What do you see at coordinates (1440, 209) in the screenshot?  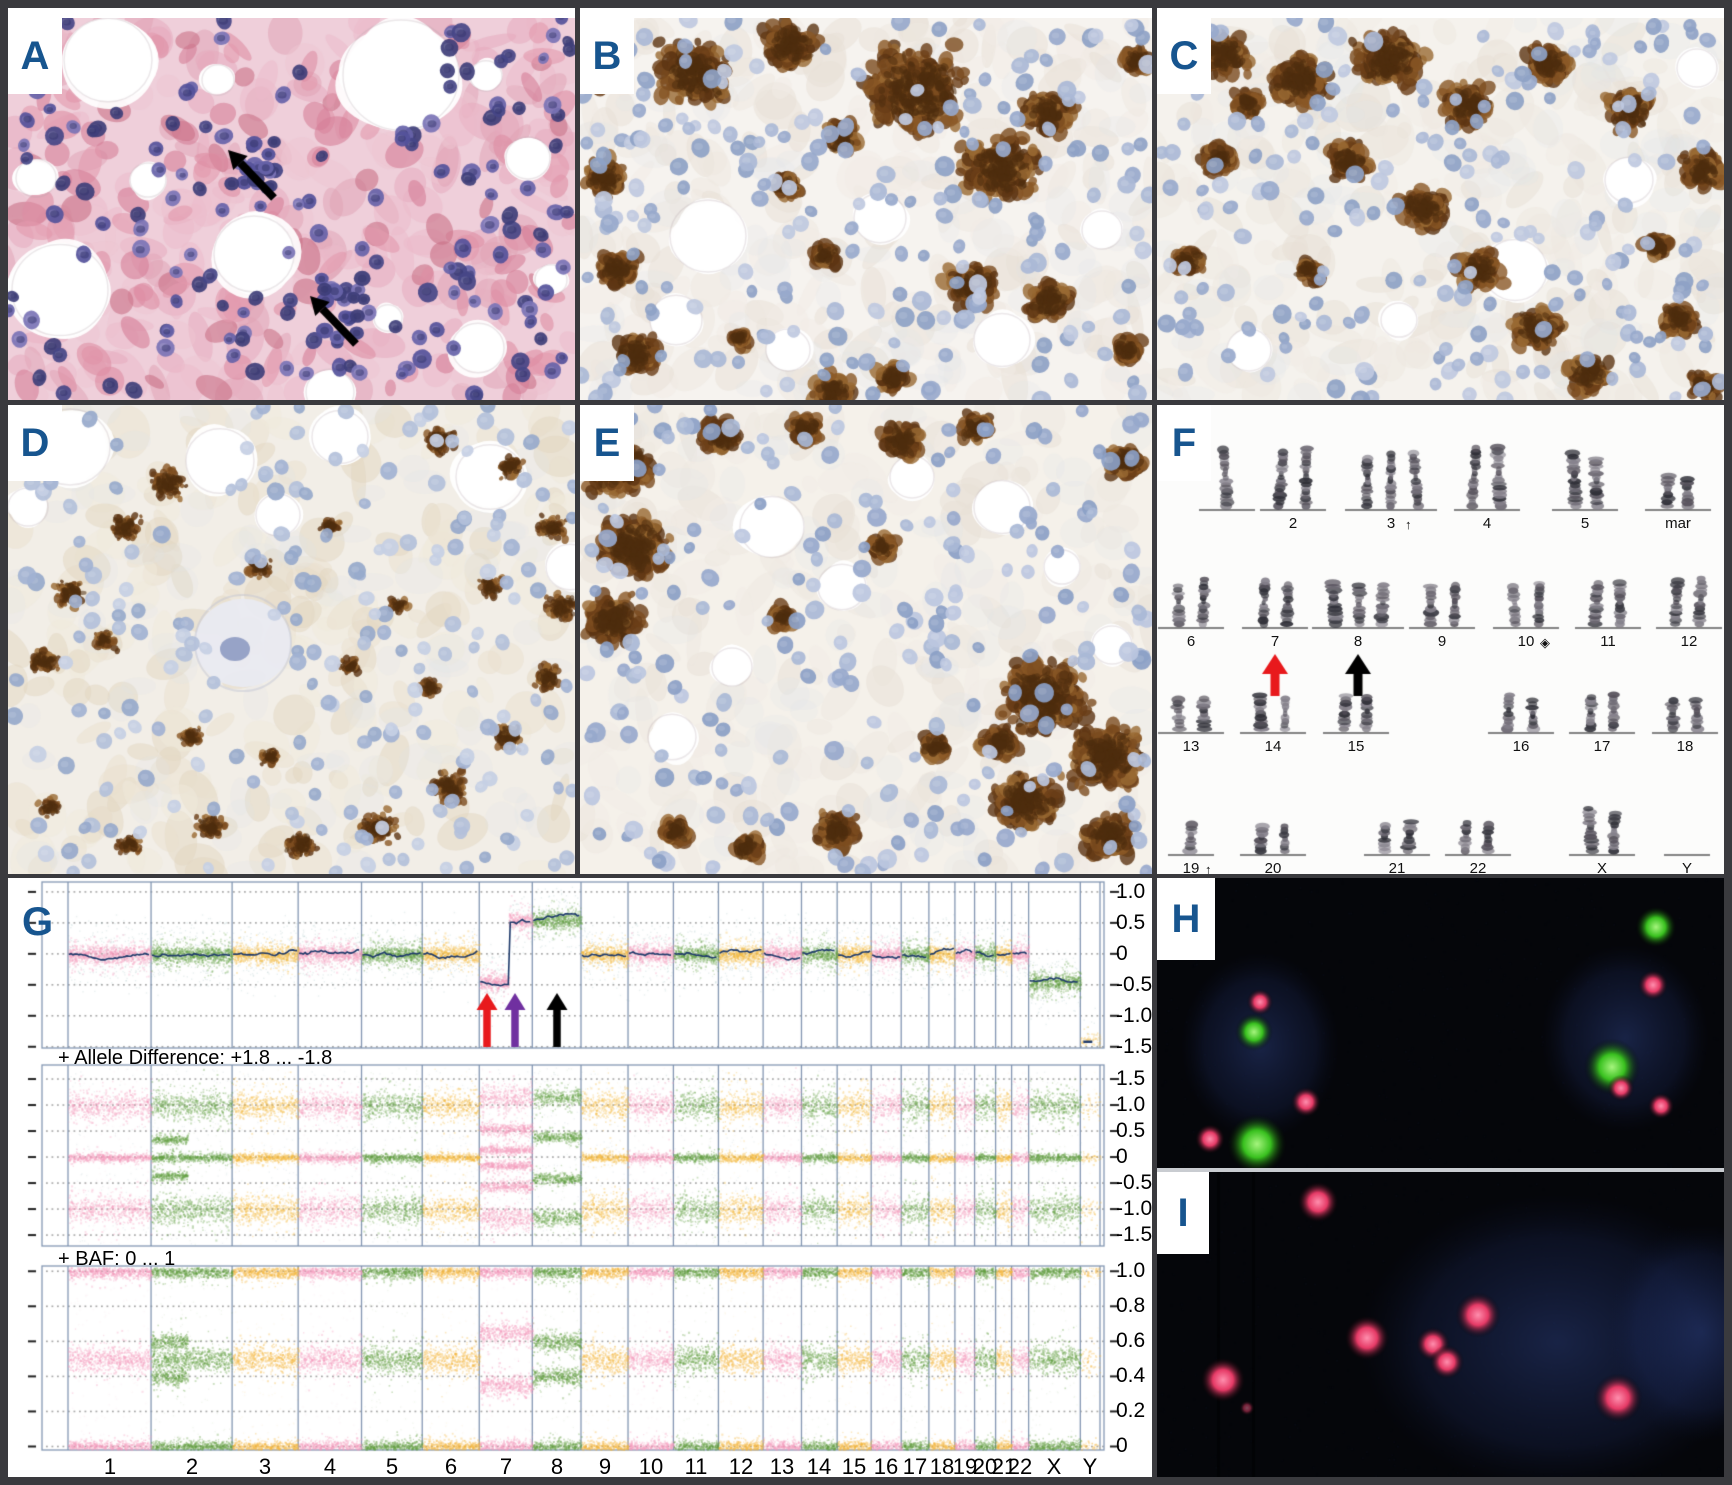 I see `panel-c-ihc-micrograph: C` at bounding box center [1440, 209].